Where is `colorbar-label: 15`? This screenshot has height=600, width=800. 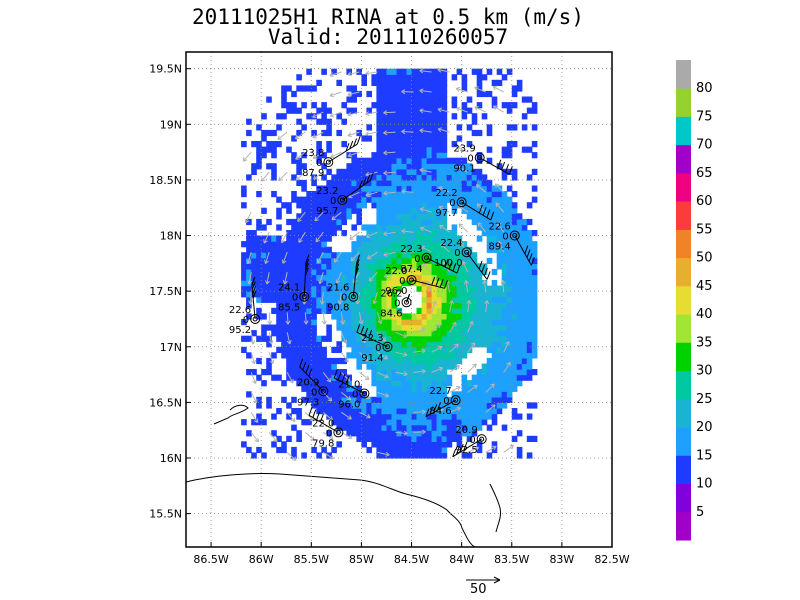
colorbar-label: 15 is located at coordinates (704, 455).